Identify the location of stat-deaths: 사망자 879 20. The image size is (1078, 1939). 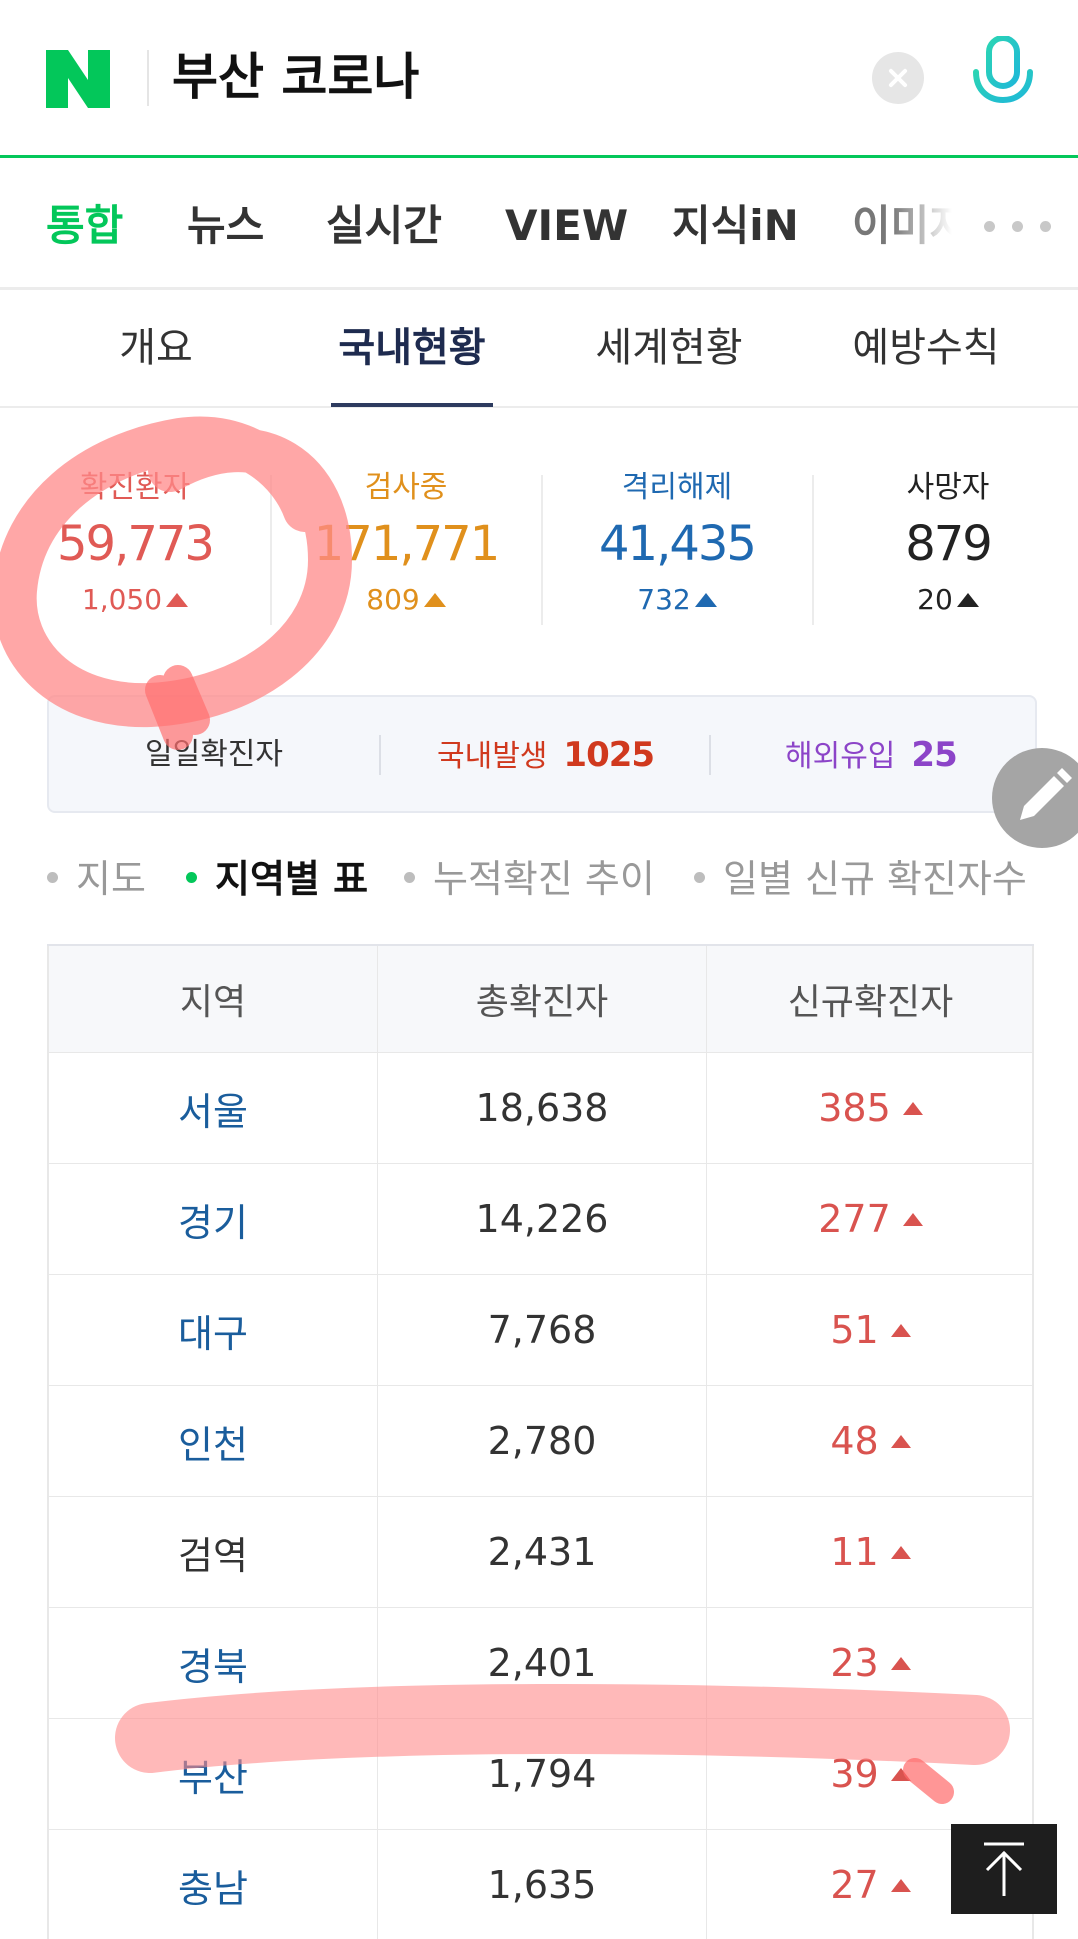
(945, 544).